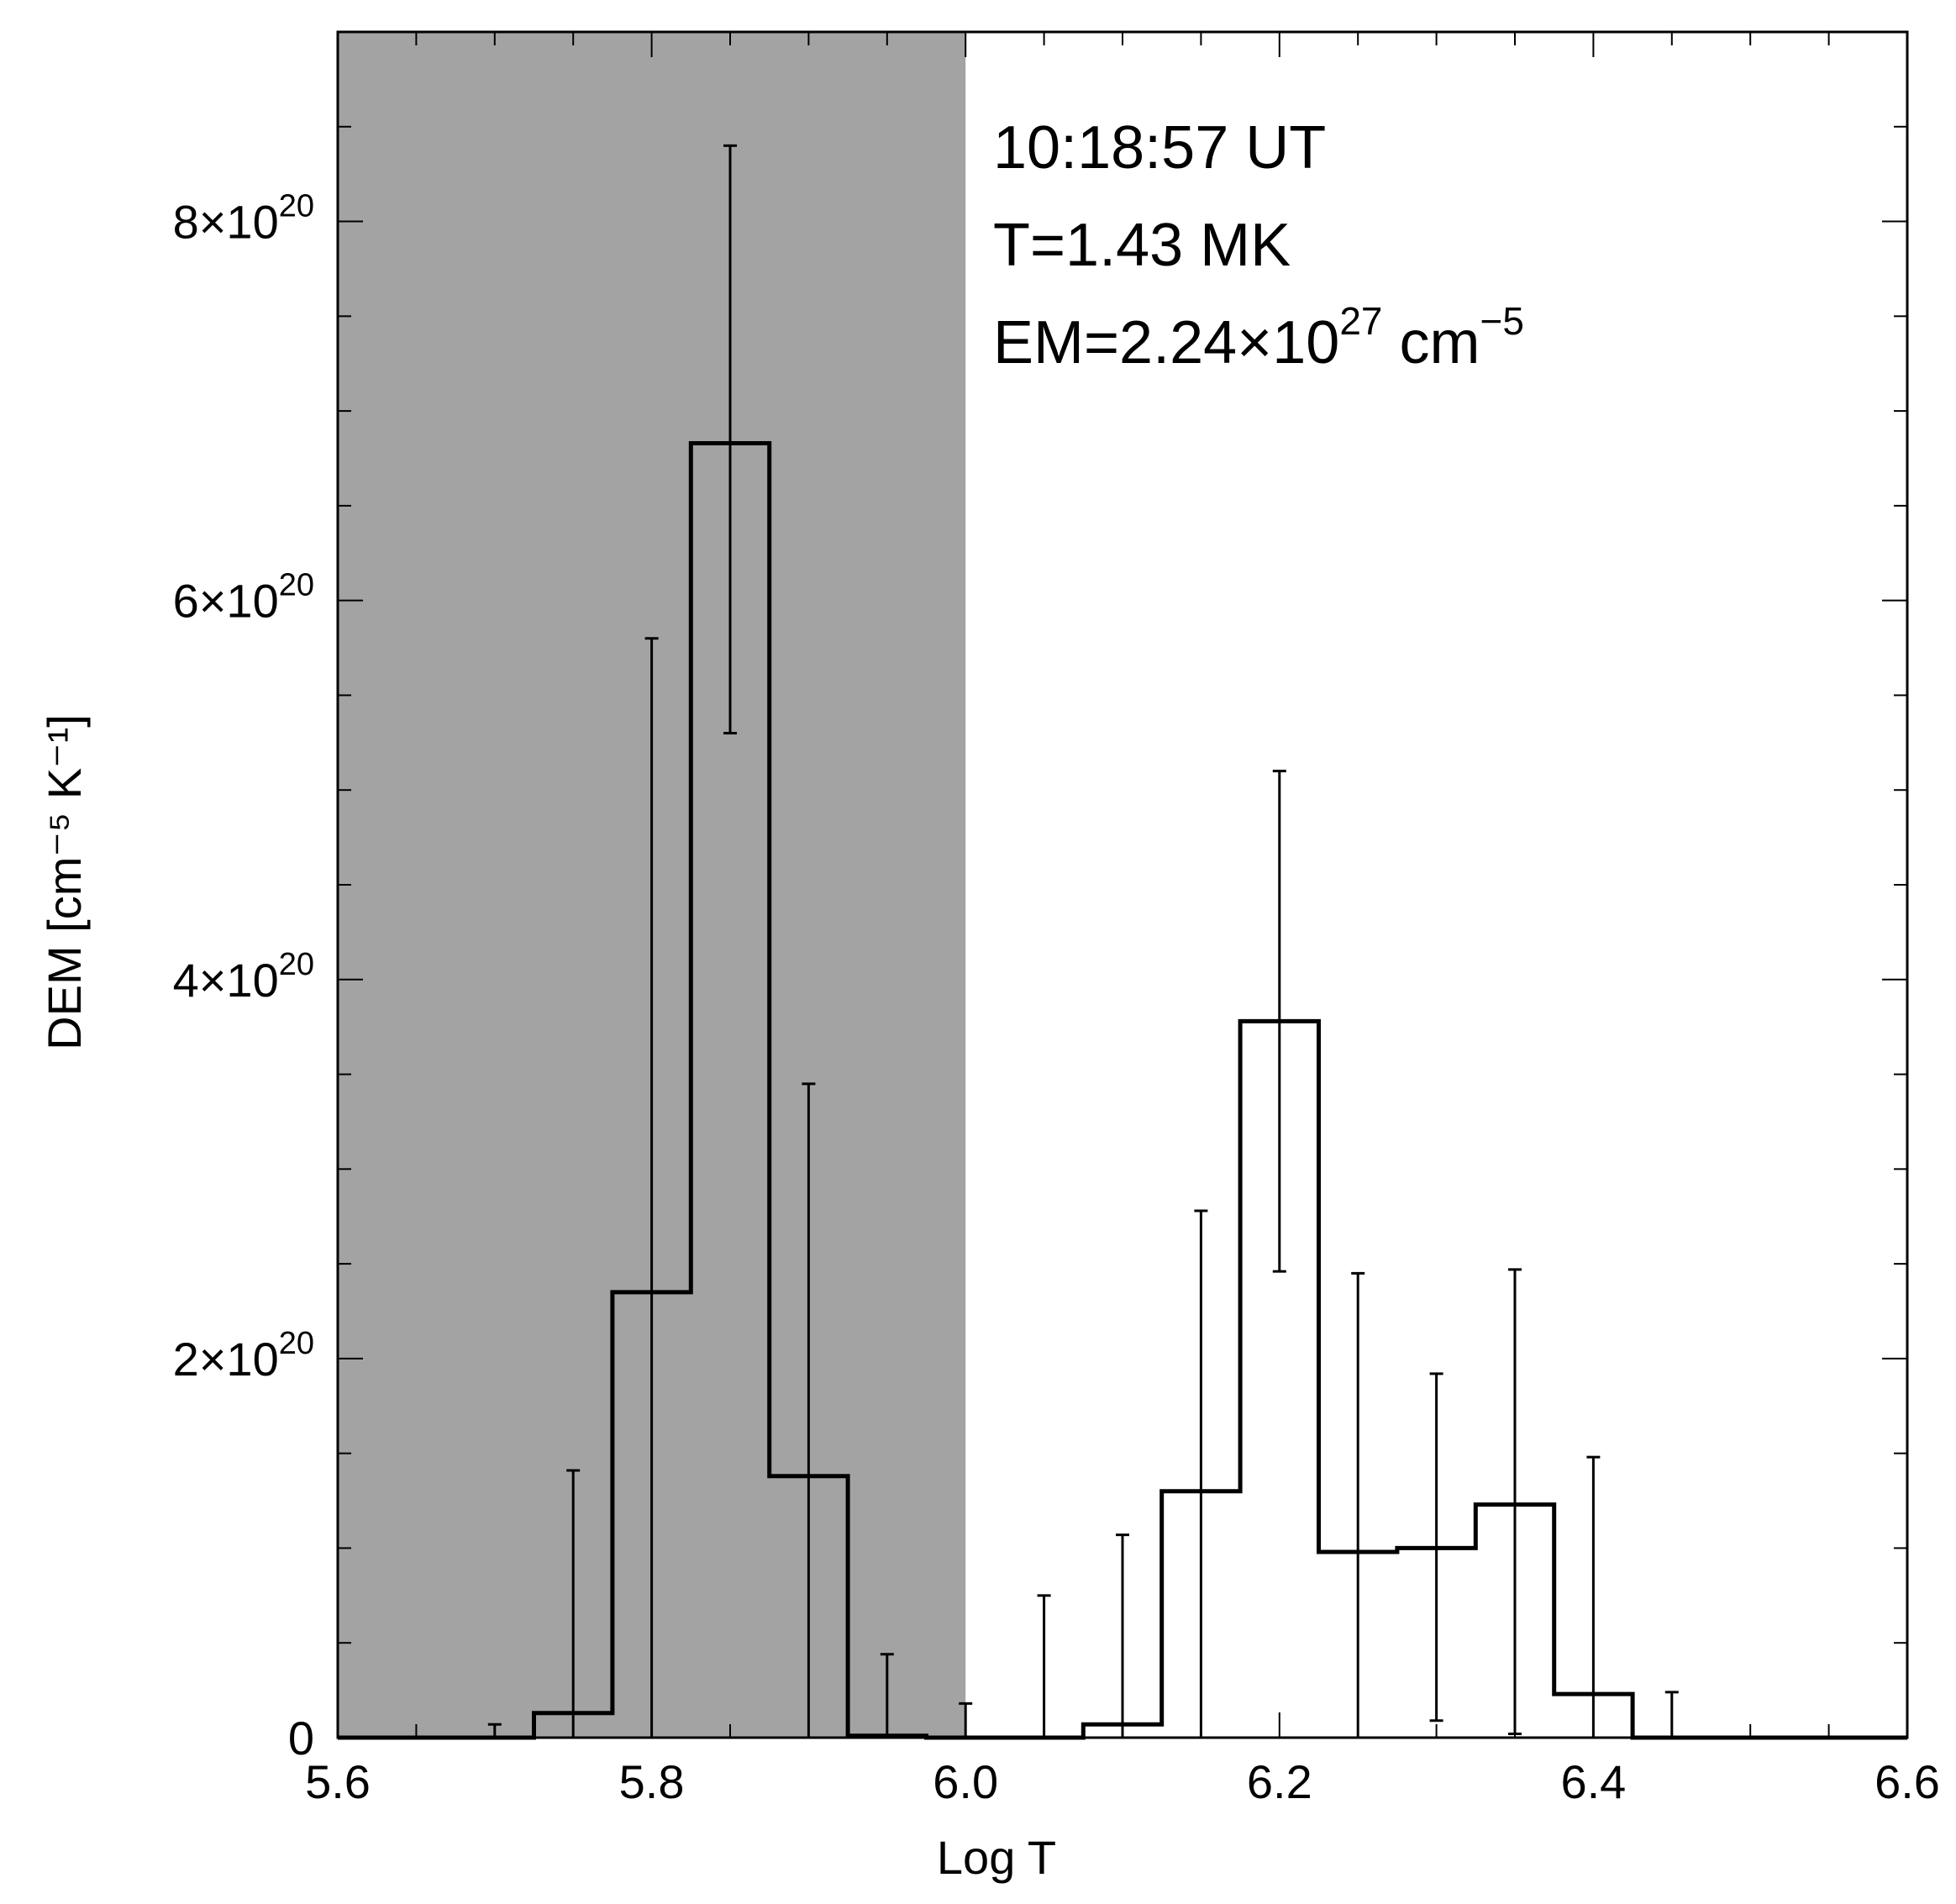  What do you see at coordinates (1279, 1781) in the screenshot?
I see `x-tick-label: 6.2` at bounding box center [1279, 1781].